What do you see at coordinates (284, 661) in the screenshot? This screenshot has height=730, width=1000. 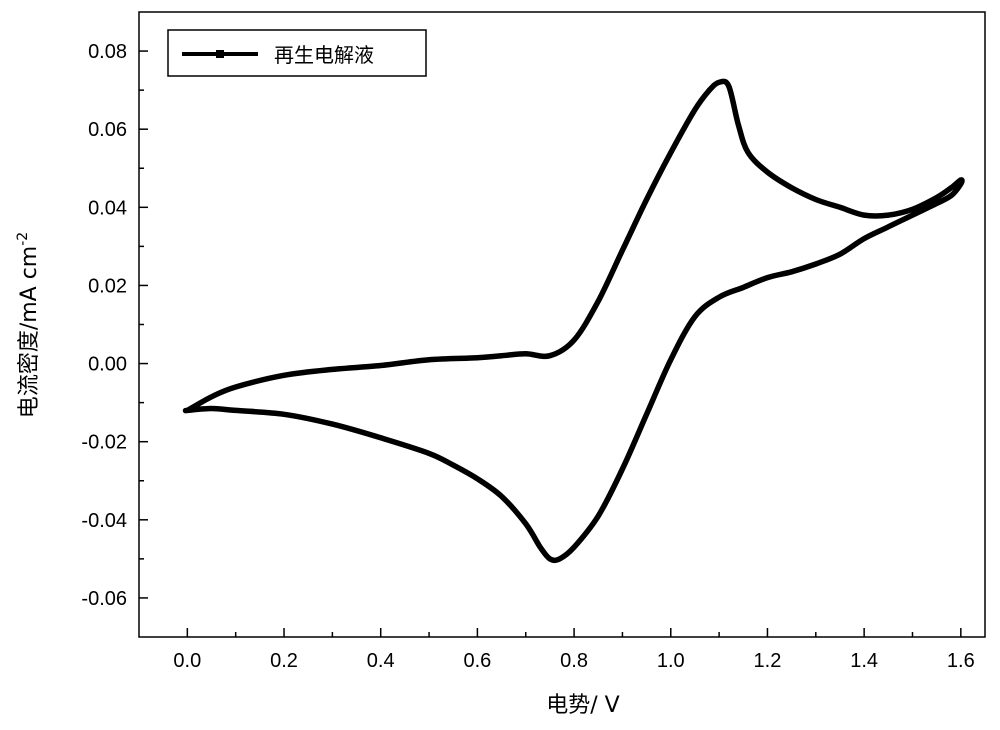 I see `x-tick-label: 0.2` at bounding box center [284, 661].